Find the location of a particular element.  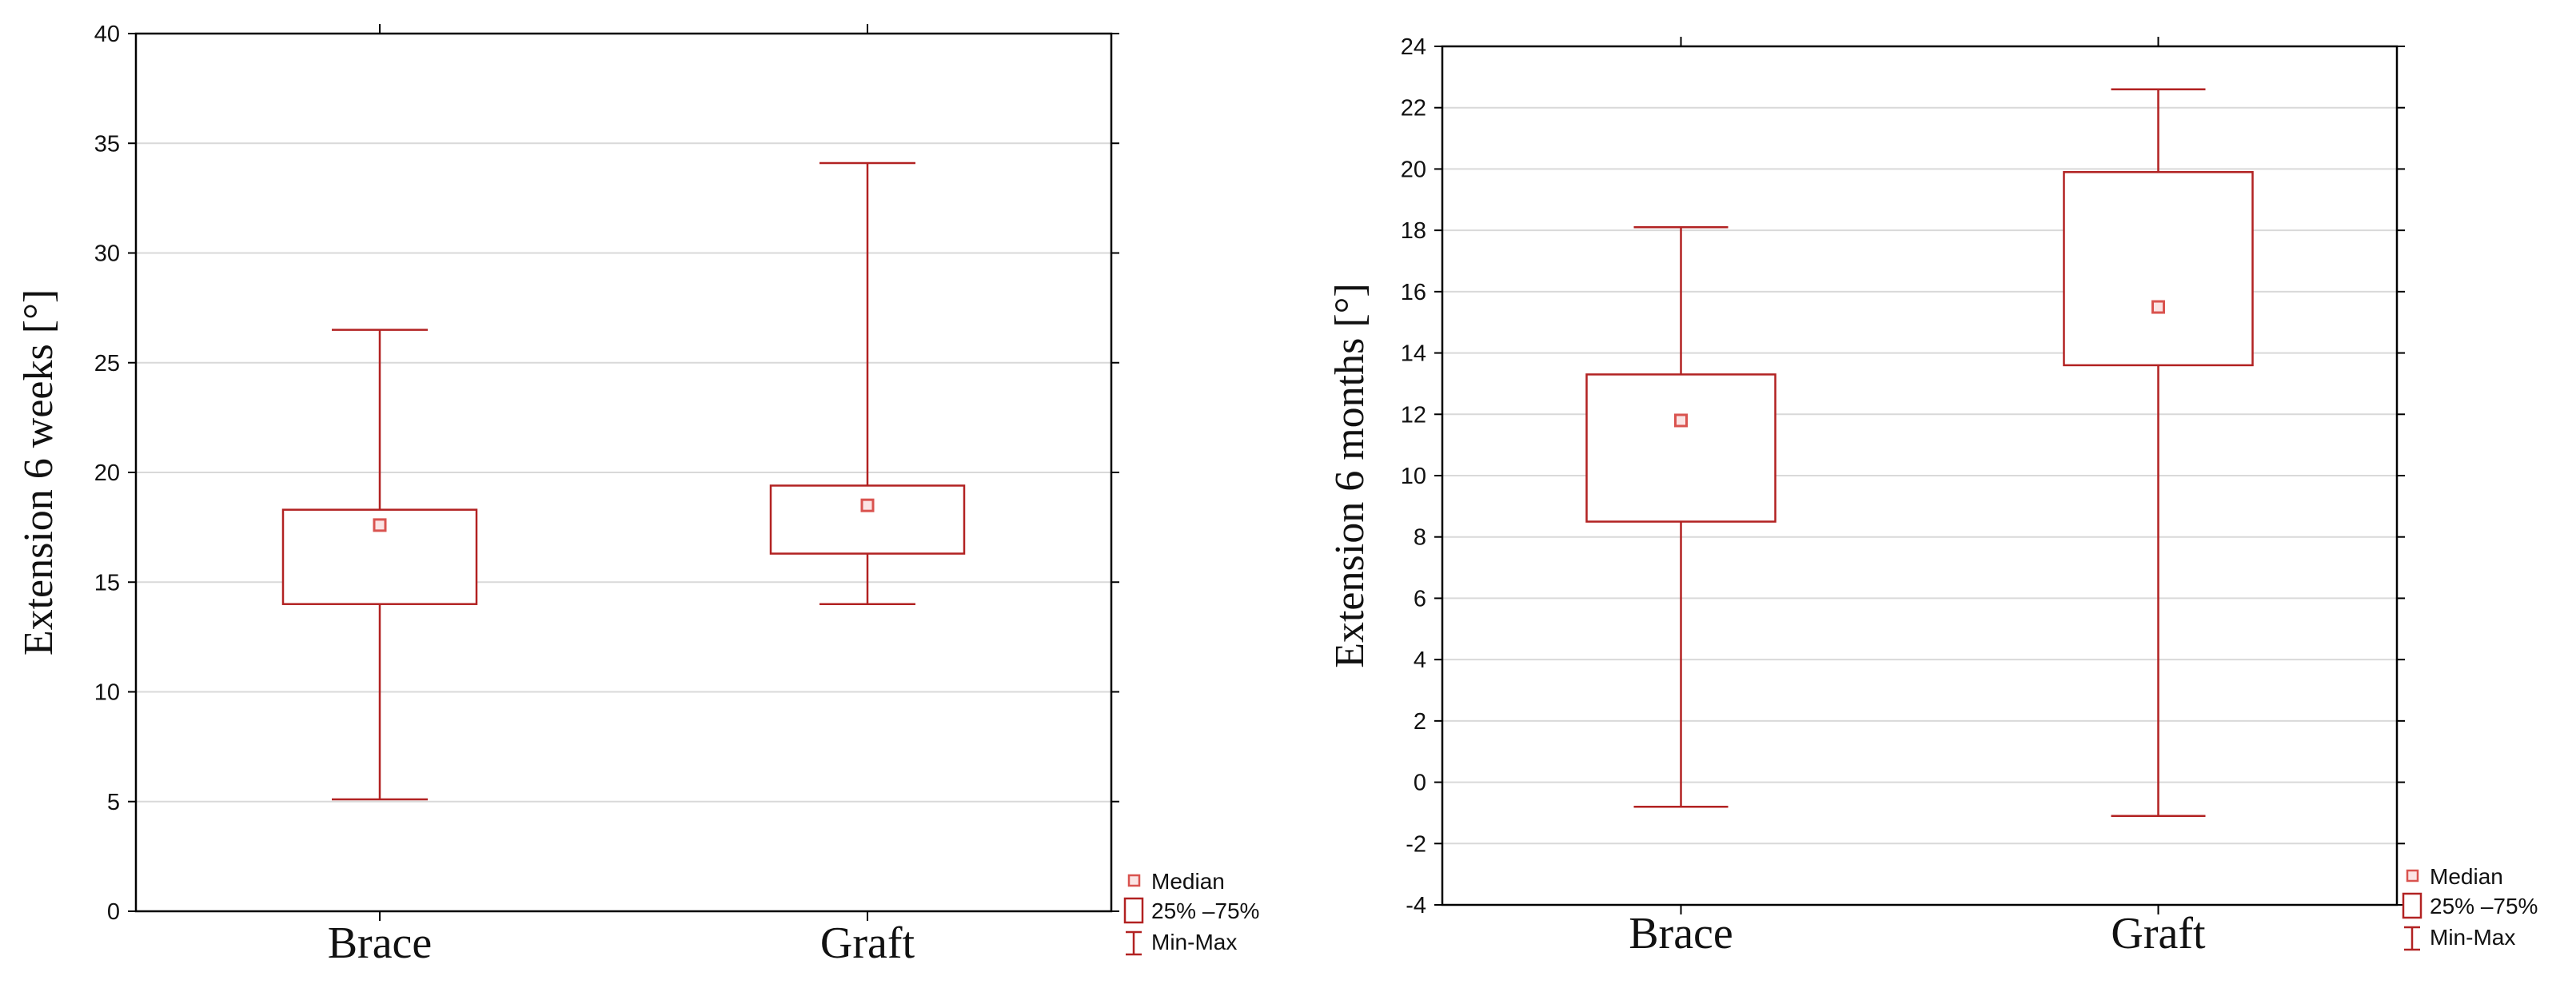

y-tick-label: 2 is located at coordinates (1420, 722).